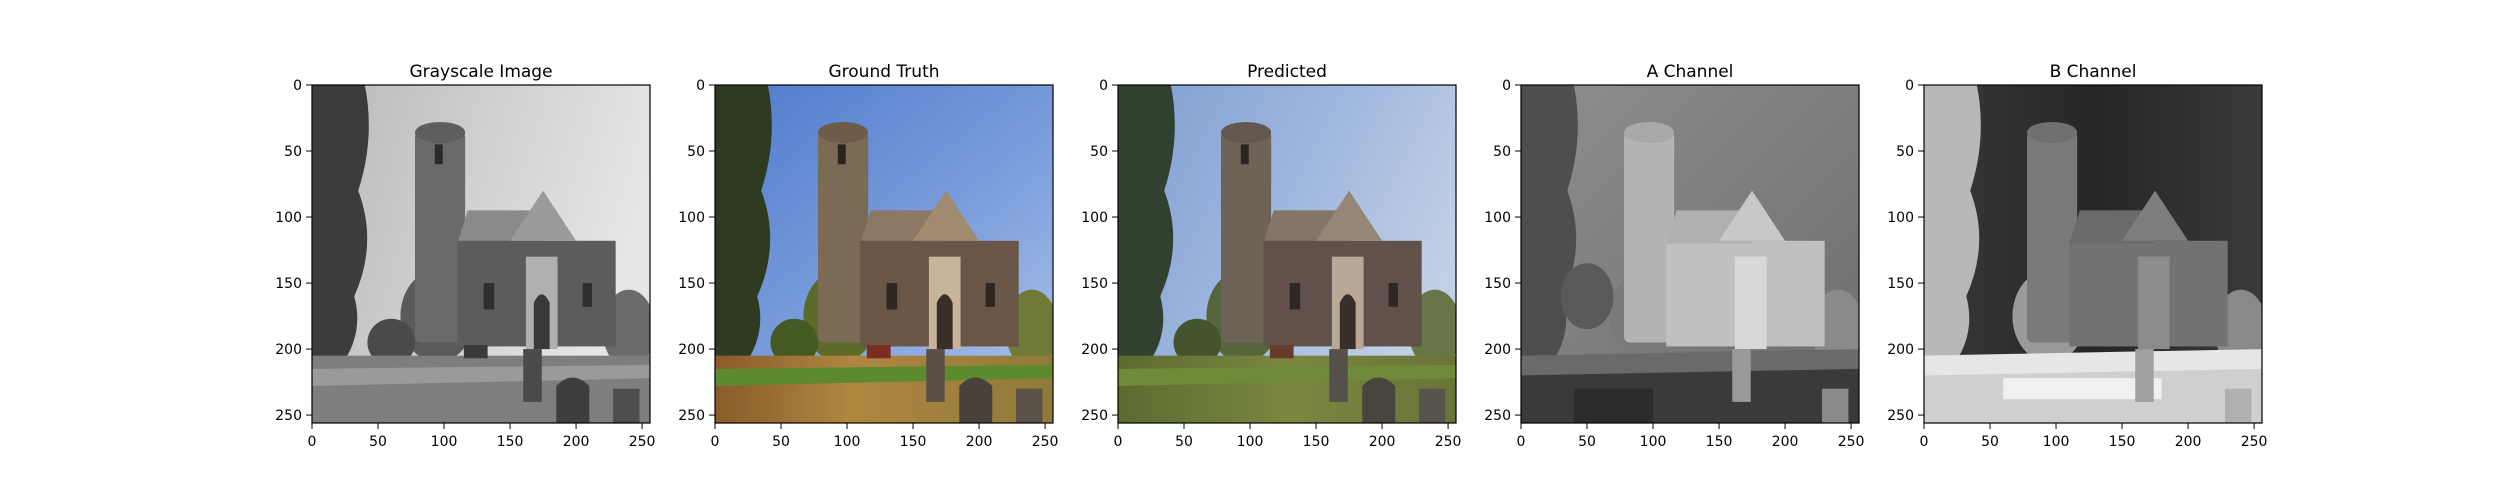  I want to click on panel-ground-truth: Ground Truth, so click(868, 256).